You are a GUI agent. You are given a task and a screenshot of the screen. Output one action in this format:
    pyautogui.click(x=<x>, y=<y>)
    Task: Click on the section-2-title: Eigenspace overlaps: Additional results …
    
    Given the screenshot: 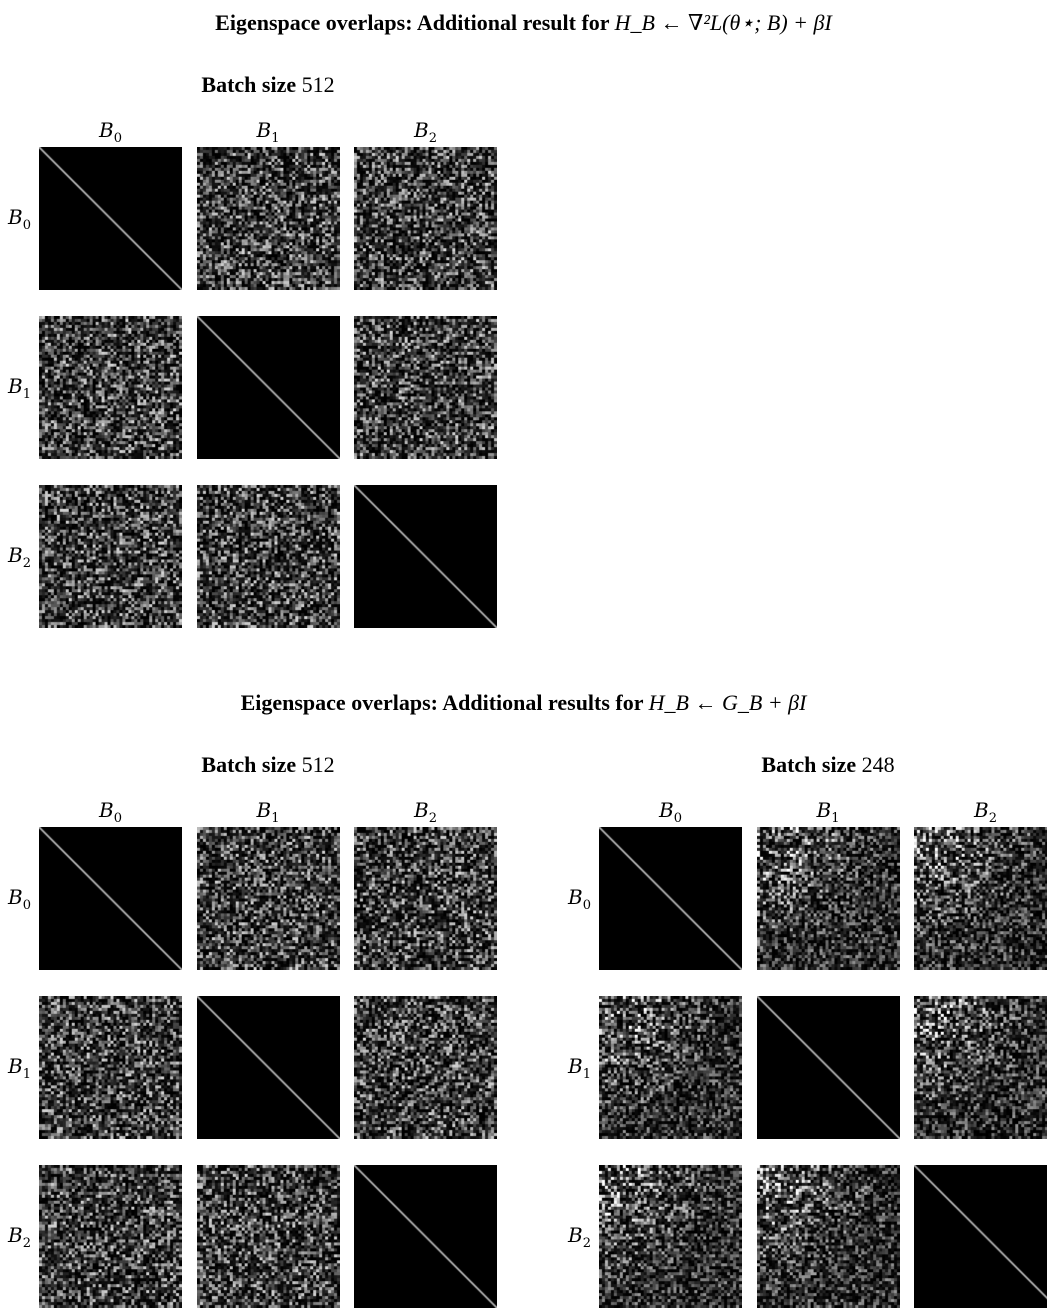 What is the action you would take?
    pyautogui.click(x=523, y=703)
    